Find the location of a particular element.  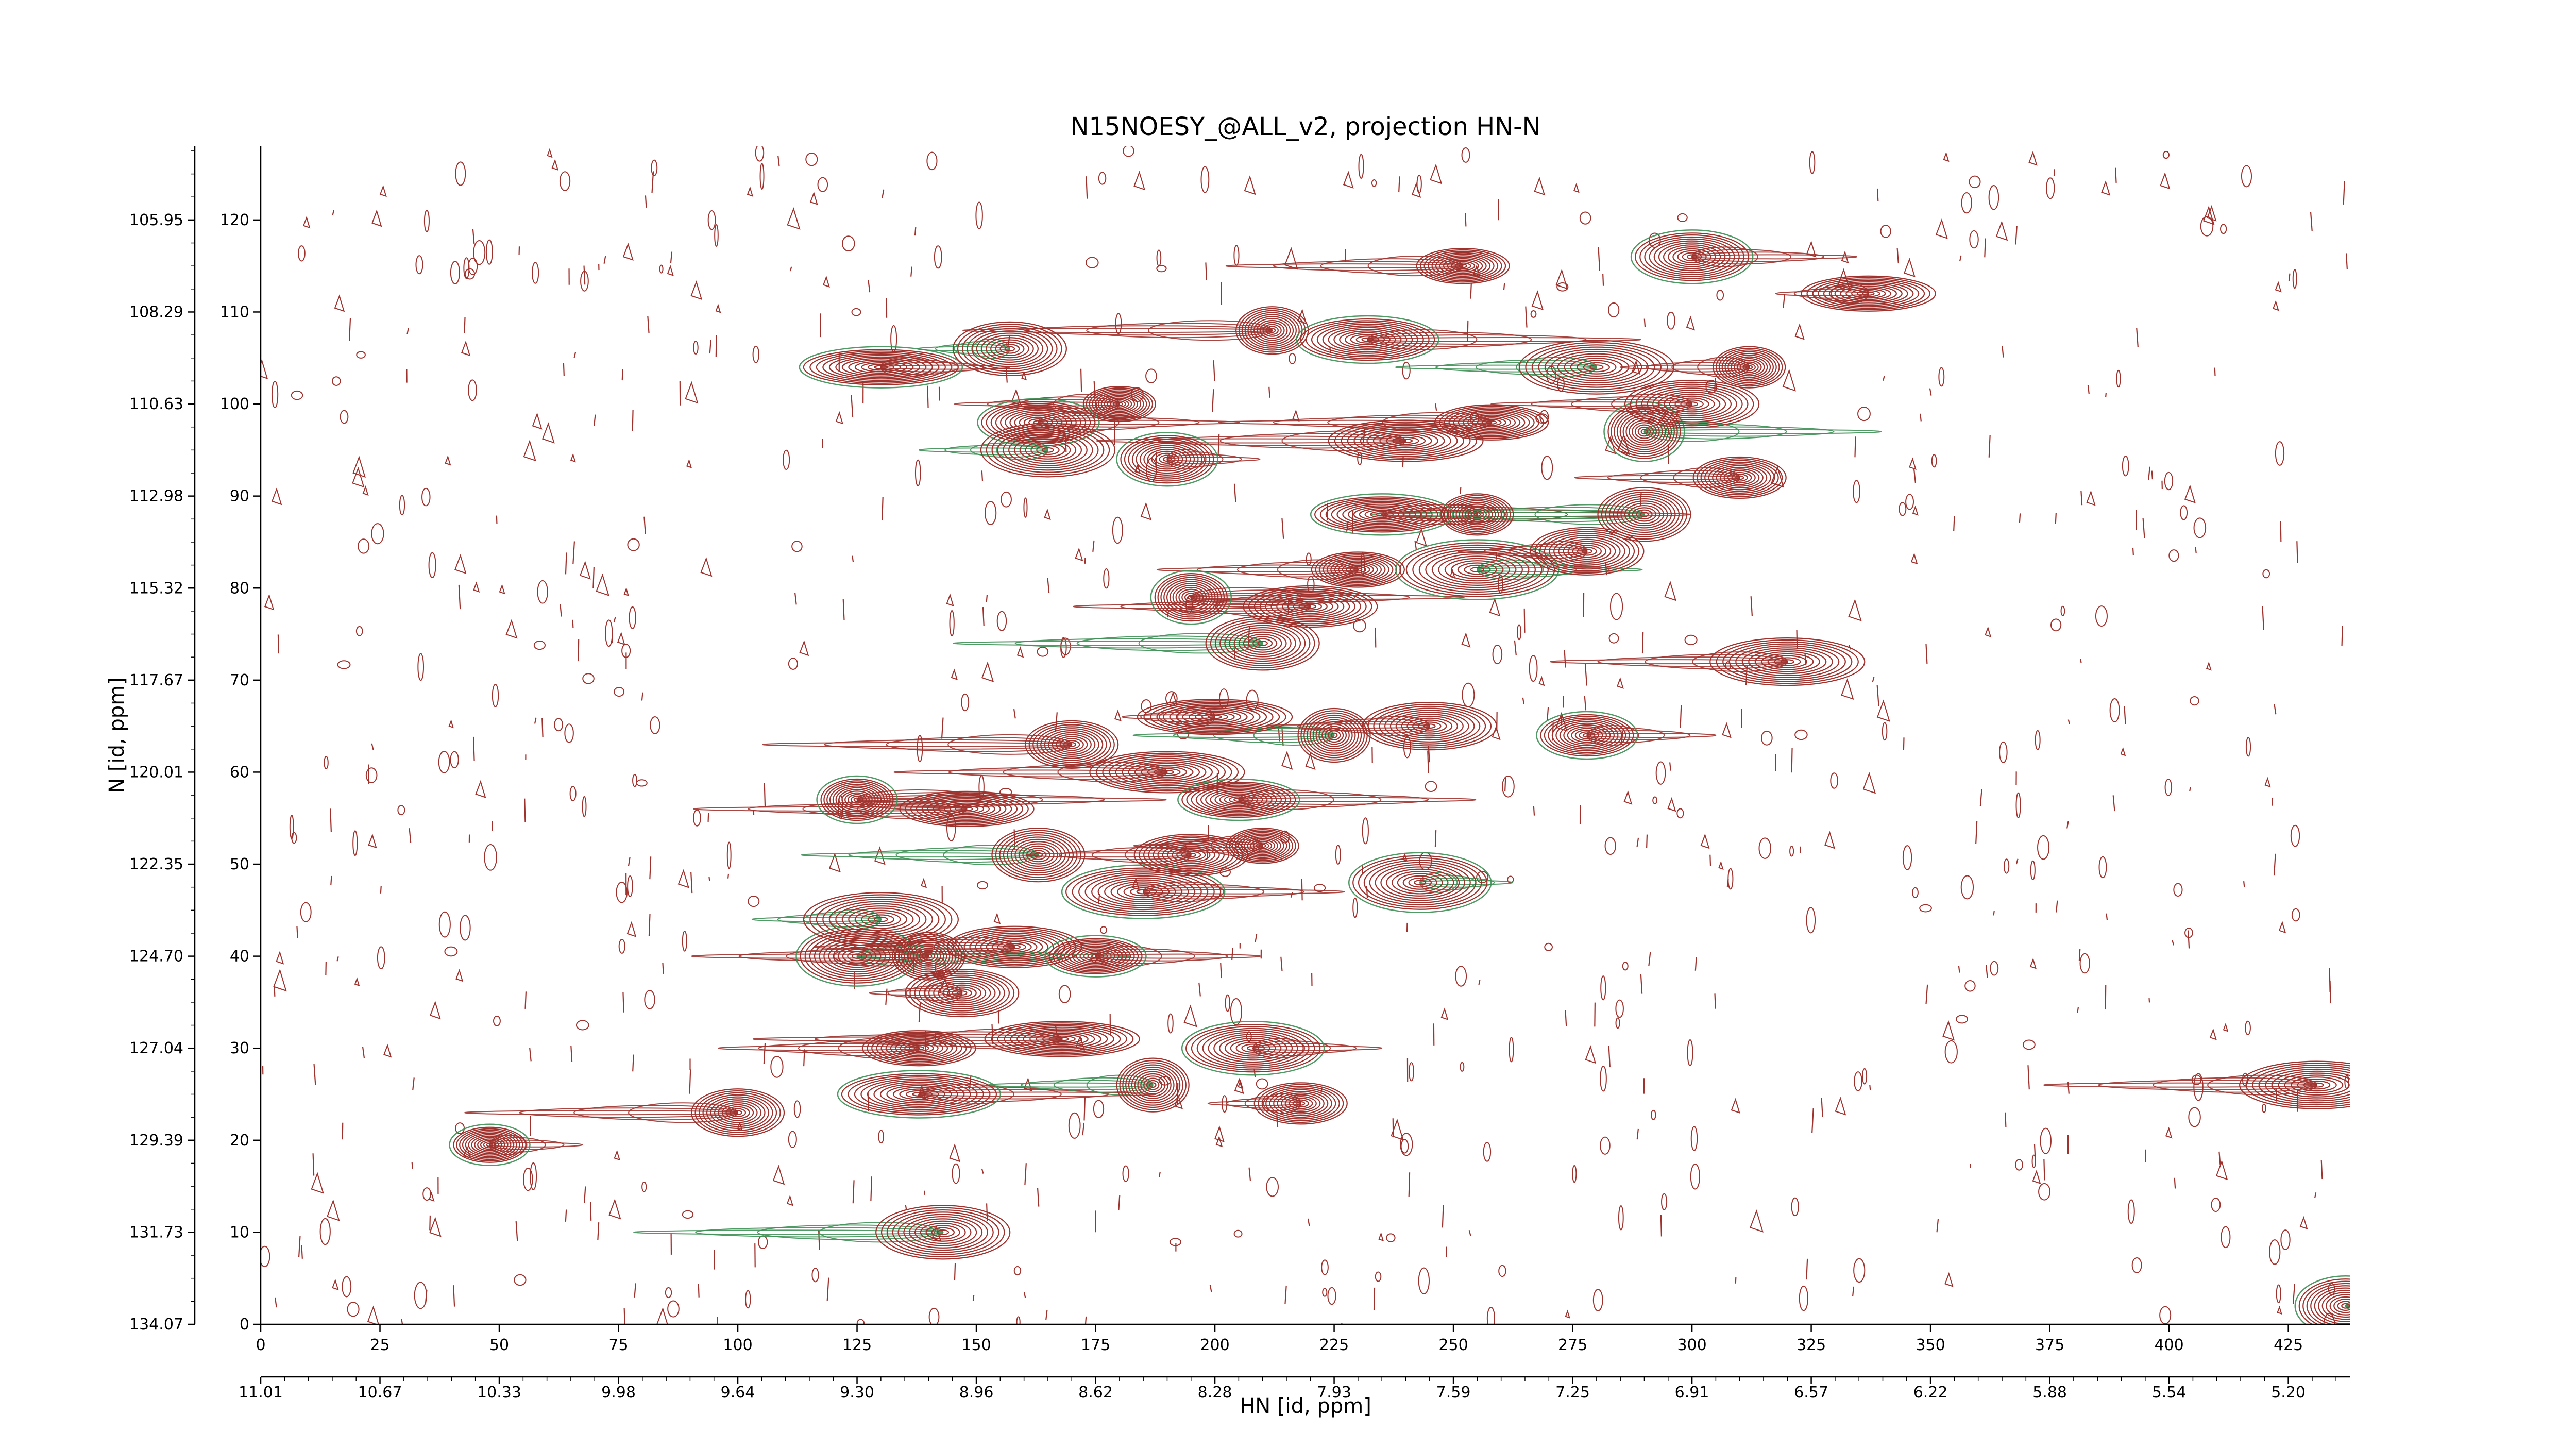

x-ppm-tick-label: 5.20 is located at coordinates (2289, 1393).